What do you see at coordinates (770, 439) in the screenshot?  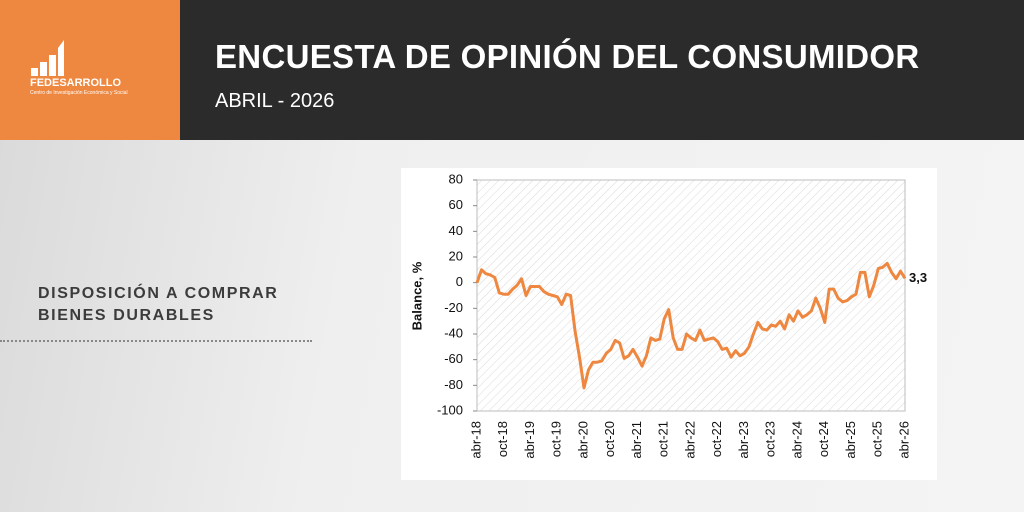 I see `x-tick-label: oct-23` at bounding box center [770, 439].